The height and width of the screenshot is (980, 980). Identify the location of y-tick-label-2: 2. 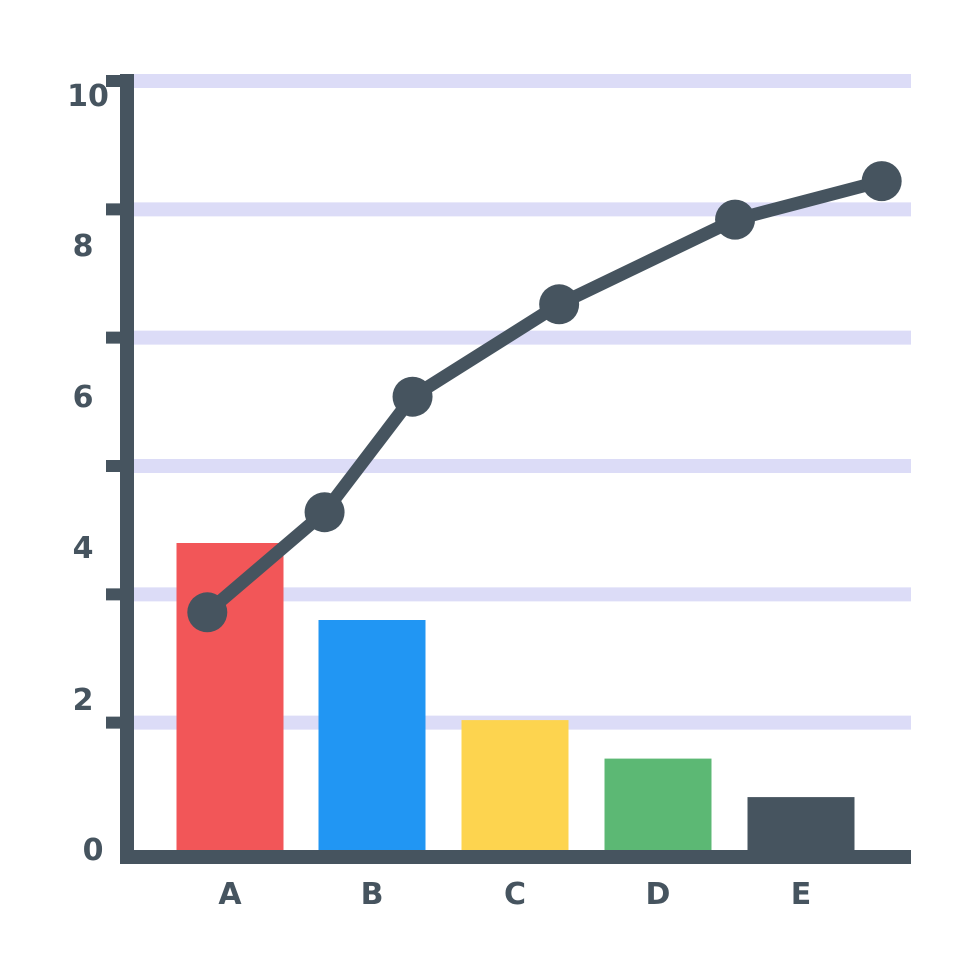
(83, 700).